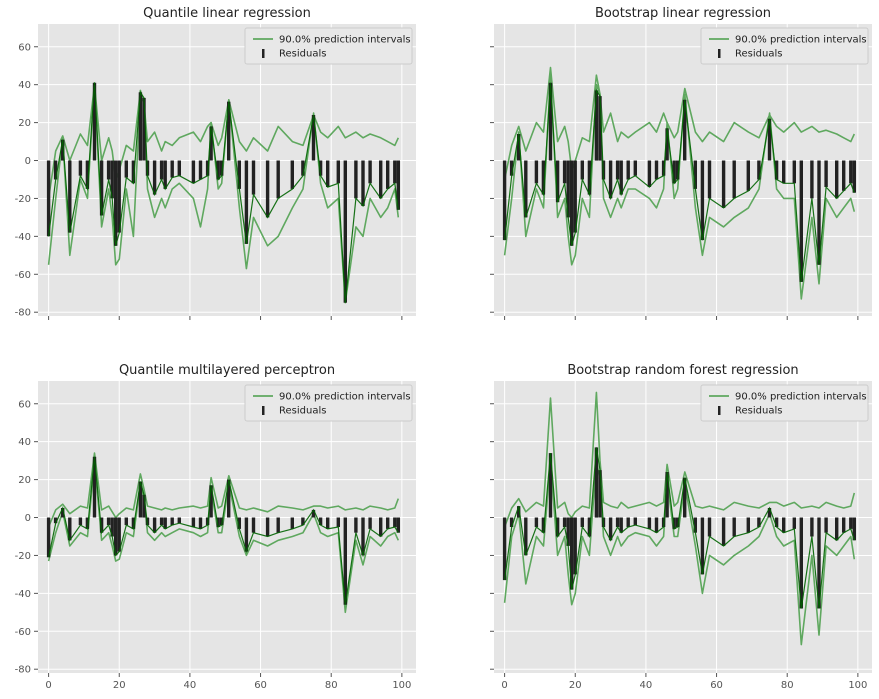 The image size is (879, 699). Describe the element at coordinates (683, 13) in the screenshot. I see `panel-title: Bootstrap linear regression` at that location.